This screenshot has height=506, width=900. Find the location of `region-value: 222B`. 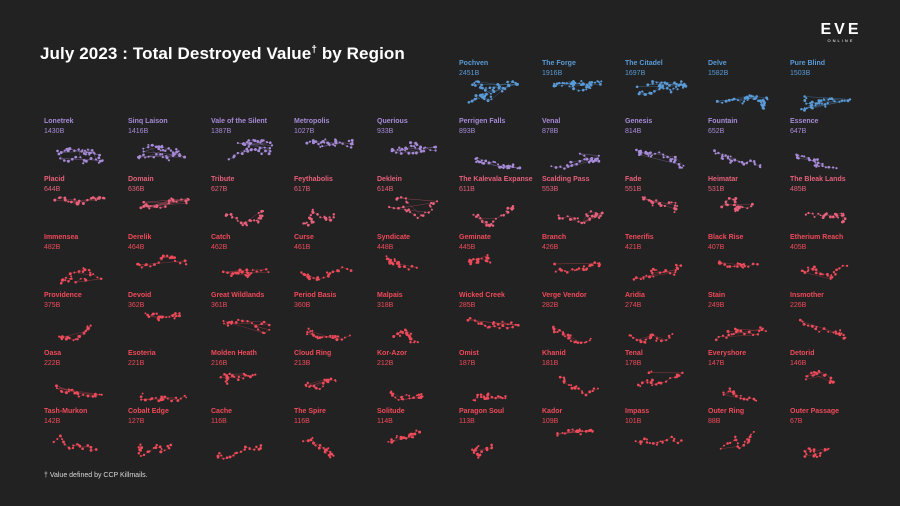

region-value: 222B is located at coordinates (52, 363).